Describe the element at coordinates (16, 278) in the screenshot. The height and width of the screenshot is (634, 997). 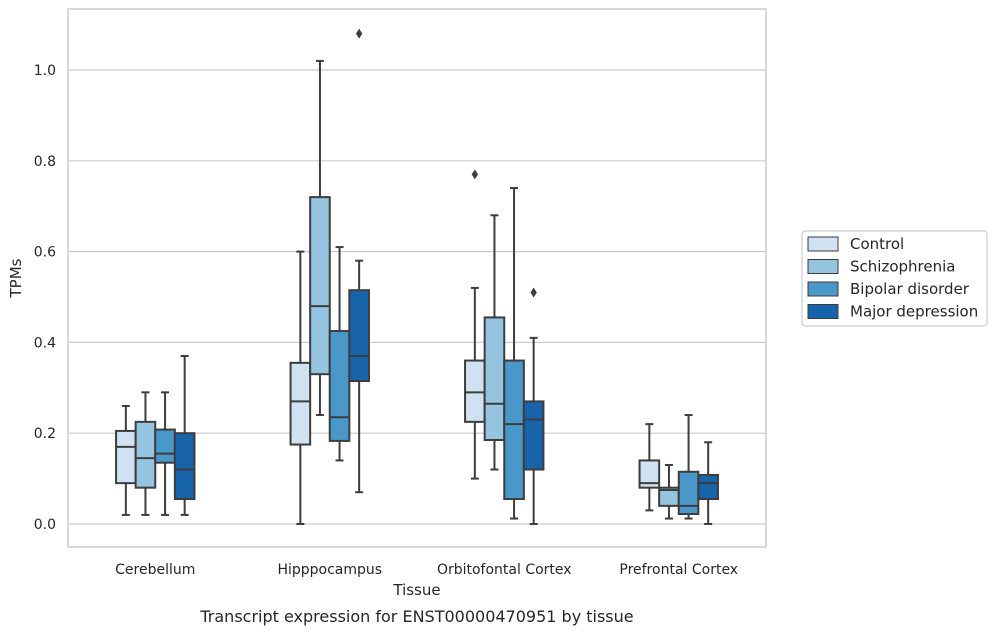
I see `y-axis-title: TPMs` at that location.